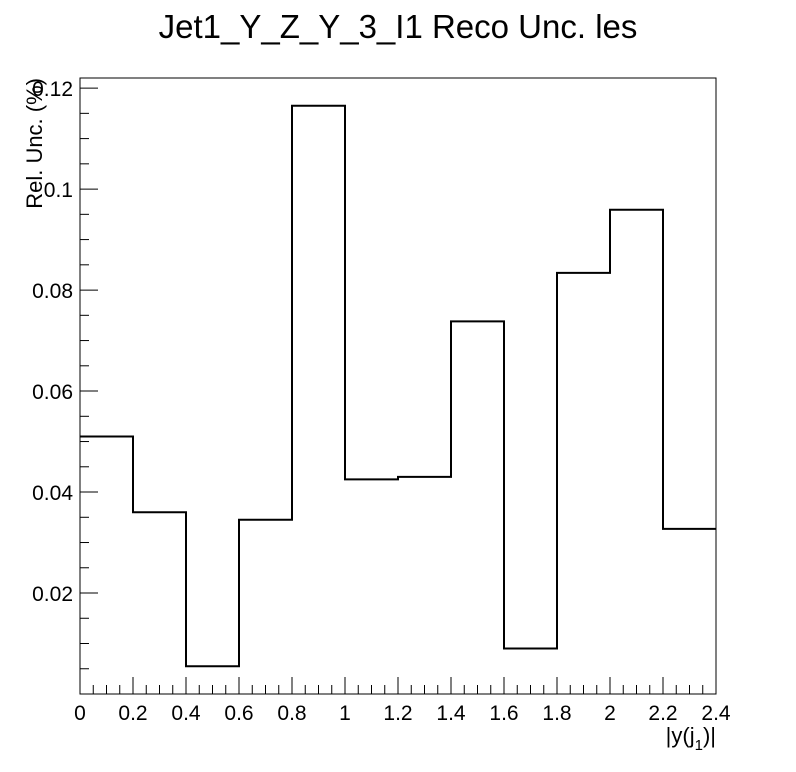  I want to click on x-tick-label: 0.2, so click(132, 713).